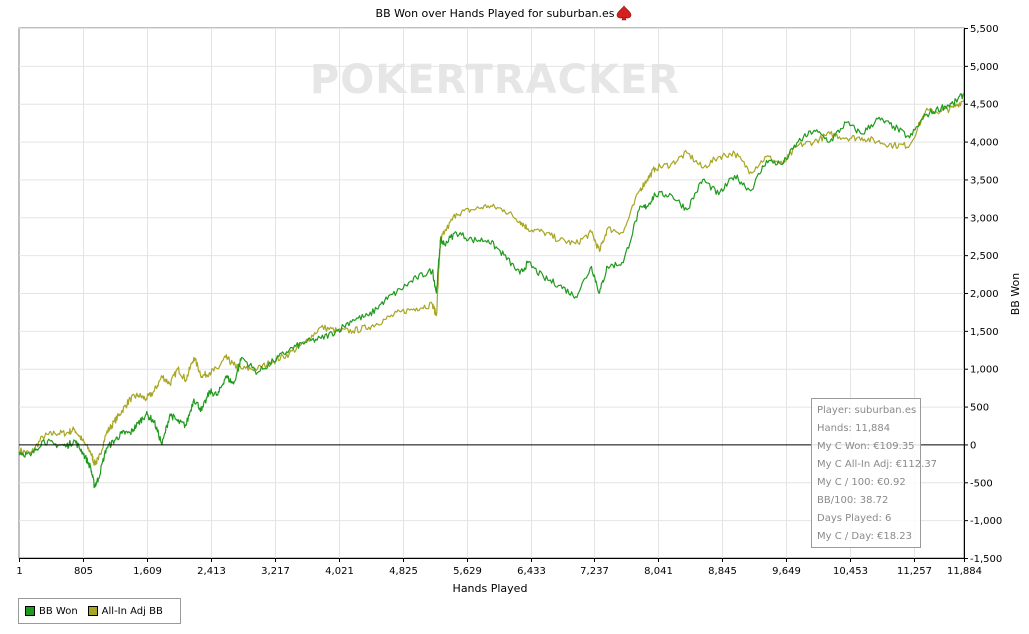  What do you see at coordinates (92, 611) in the screenshot?
I see `legend-swatch-allin-adj` at bounding box center [92, 611].